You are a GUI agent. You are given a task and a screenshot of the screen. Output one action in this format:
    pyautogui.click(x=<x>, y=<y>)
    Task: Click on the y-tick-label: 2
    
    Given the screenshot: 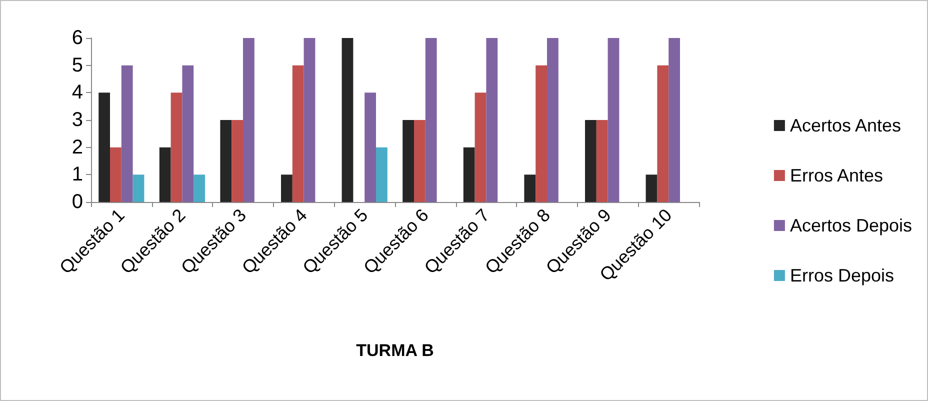 What is the action you would take?
    pyautogui.click(x=77, y=147)
    